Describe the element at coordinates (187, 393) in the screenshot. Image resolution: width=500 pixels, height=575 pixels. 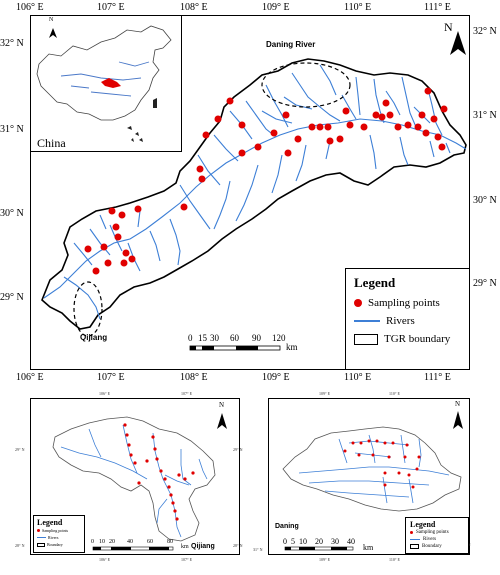
I see `top-tick: 107° E` at that location.